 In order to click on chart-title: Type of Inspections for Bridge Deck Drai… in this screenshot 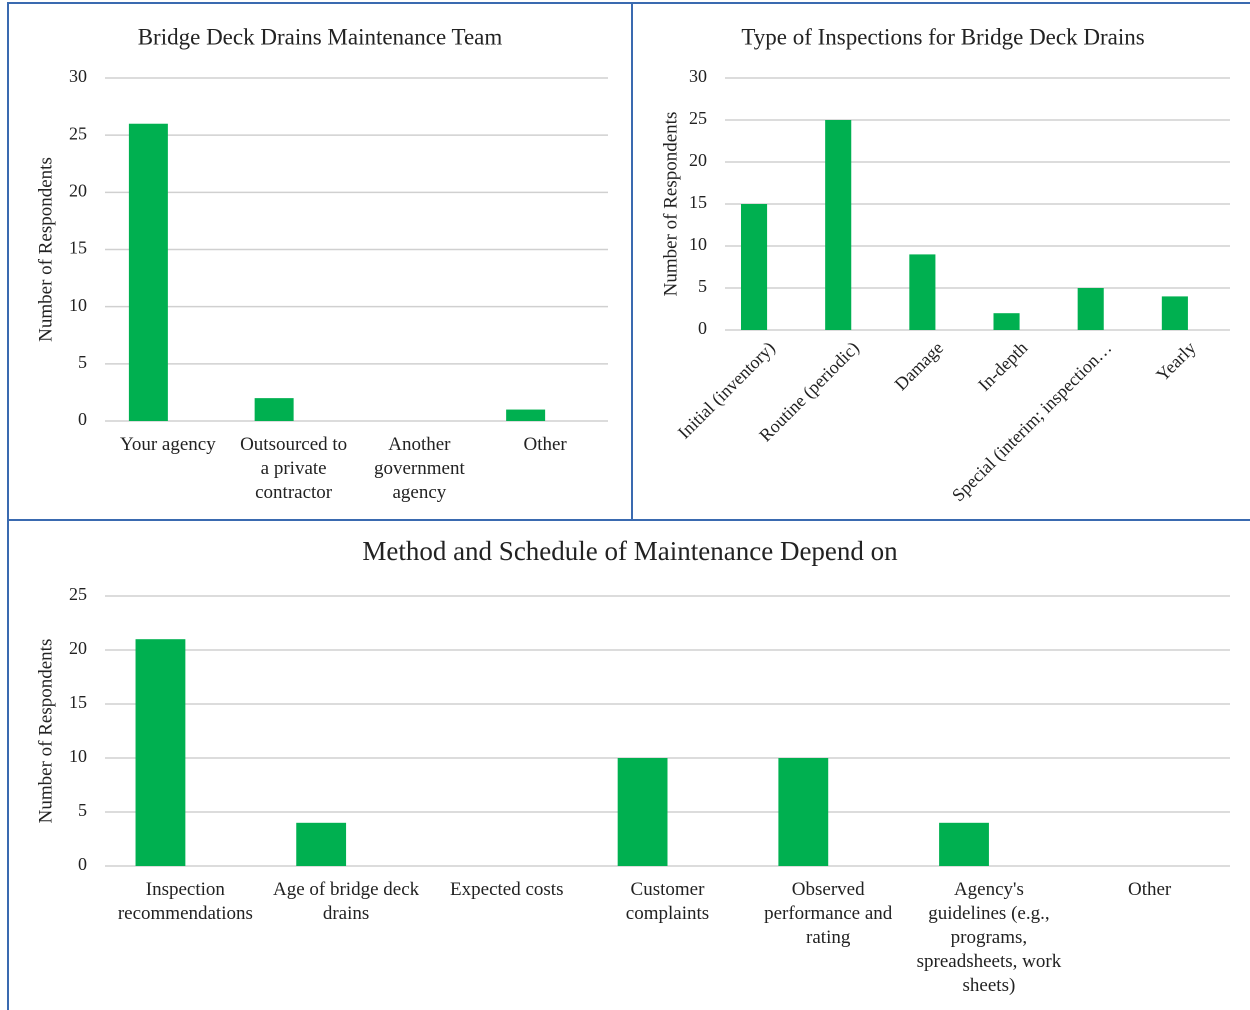, I will do `click(942, 36)`.